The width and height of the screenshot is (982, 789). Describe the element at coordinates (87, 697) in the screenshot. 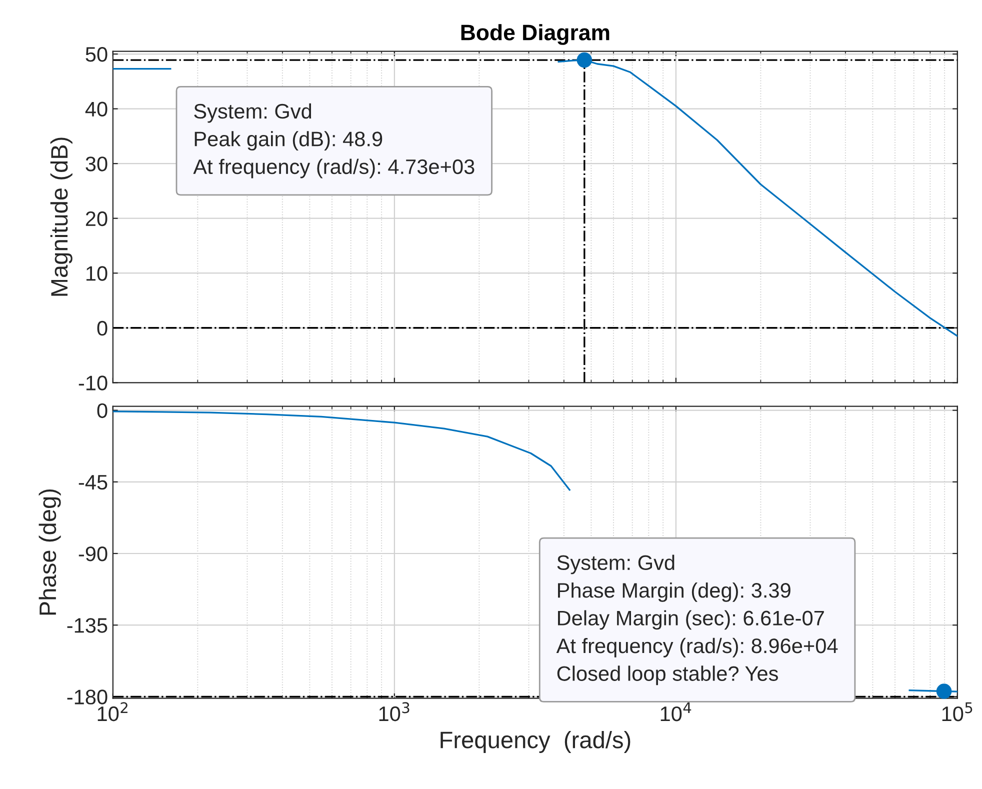

I see `y-tick-label: -180` at that location.